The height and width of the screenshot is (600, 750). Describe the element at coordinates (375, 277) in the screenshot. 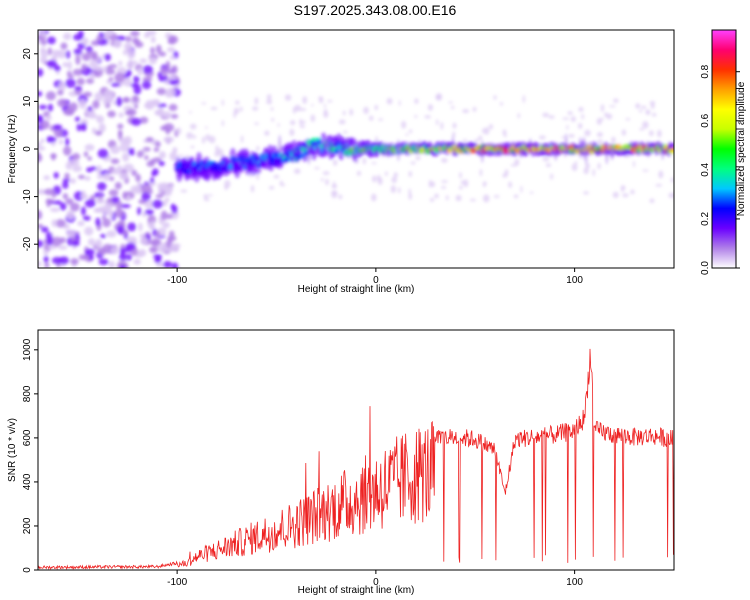

I see `top-x-axis: -100 0 100` at that location.